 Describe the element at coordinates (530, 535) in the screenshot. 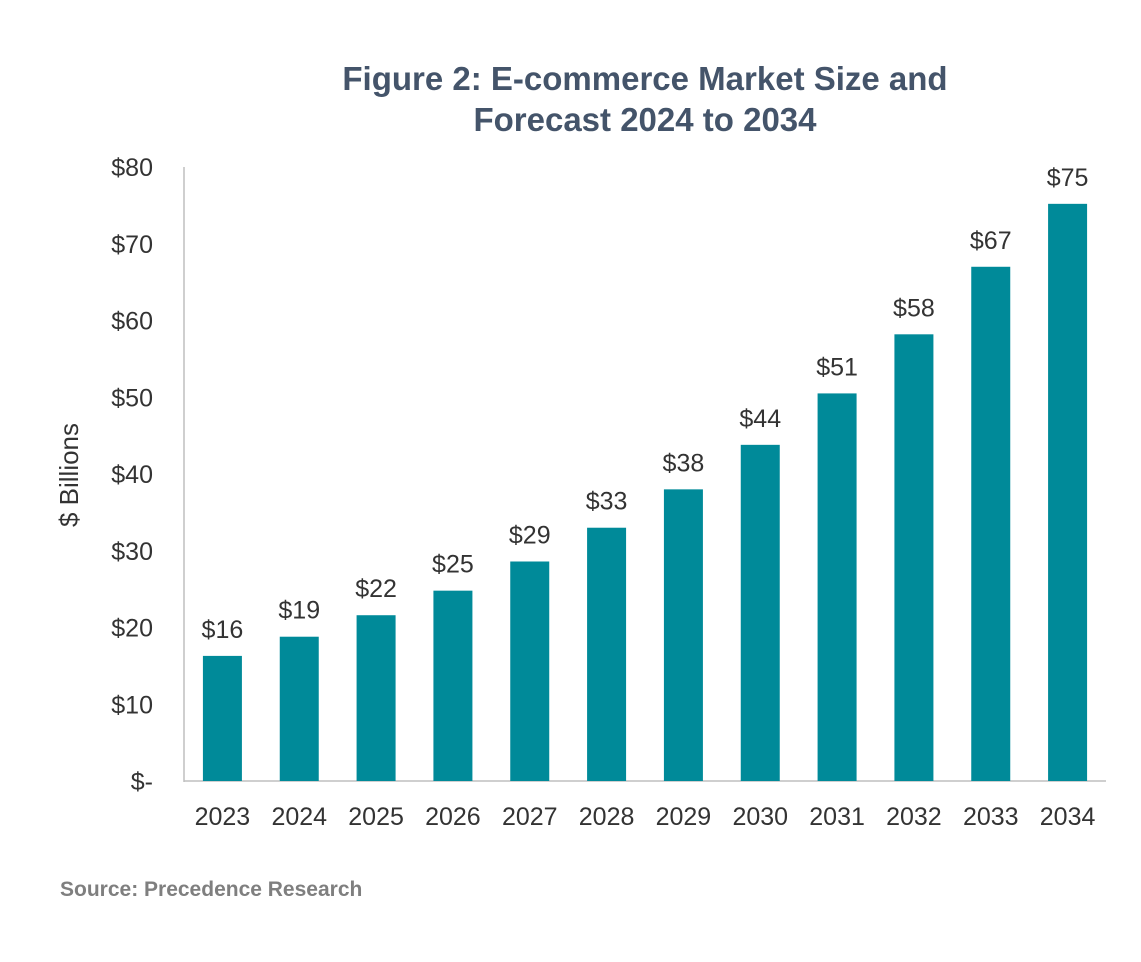

I see `data-label: $29` at that location.